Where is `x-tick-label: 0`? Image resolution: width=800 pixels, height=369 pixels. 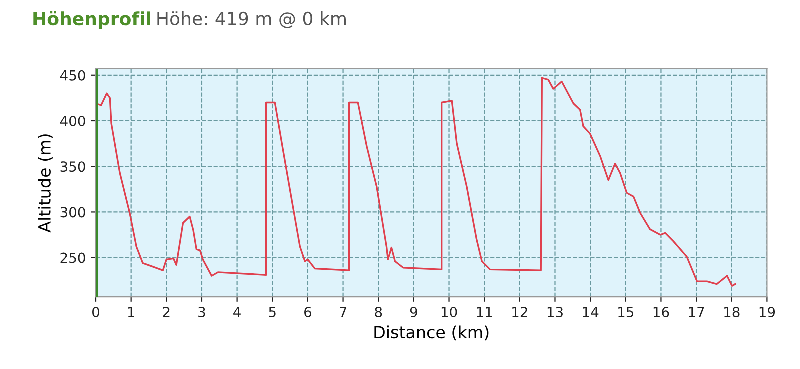 x-tick-label: 0 is located at coordinates (96, 312).